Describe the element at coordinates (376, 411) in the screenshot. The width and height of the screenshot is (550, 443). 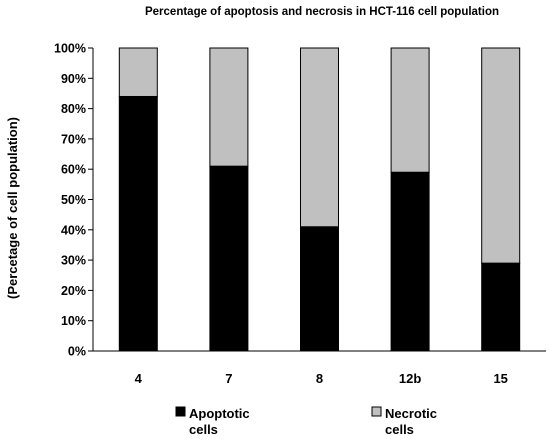
I see `legend-swatch-necrotic` at that location.